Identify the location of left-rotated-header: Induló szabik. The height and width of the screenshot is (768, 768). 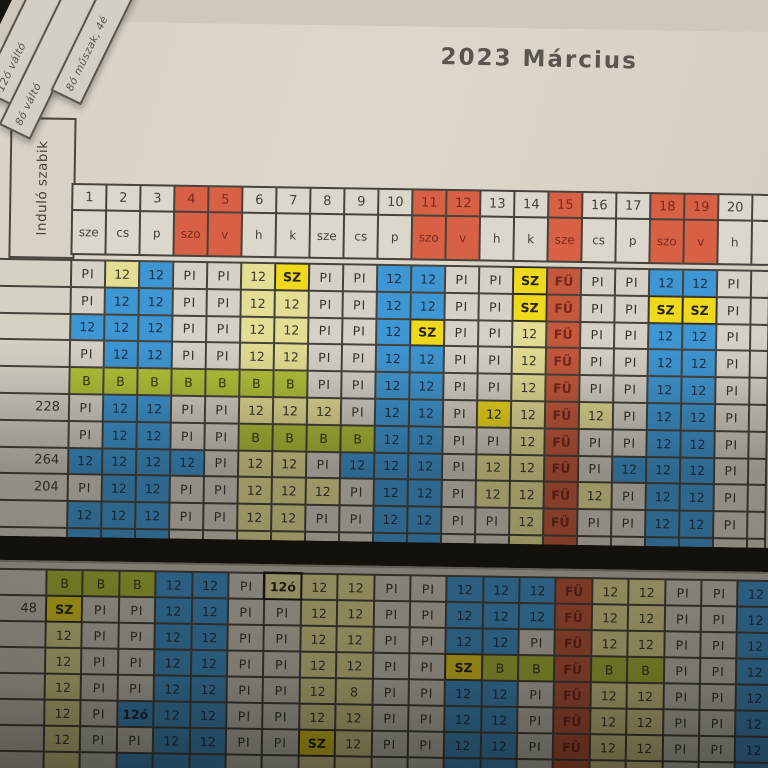
(42, 188).